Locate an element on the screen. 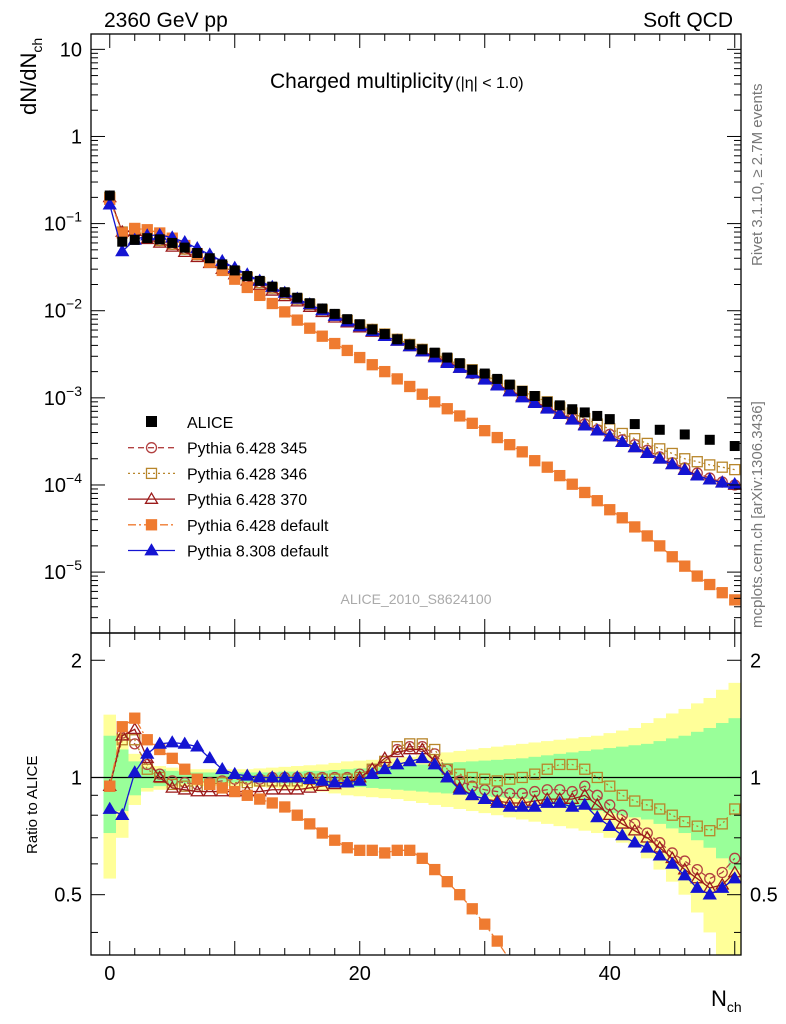 Image resolution: width=786 pixels, height=1024 pixels. legend-label-1: Pythia 6.428 346 is located at coordinates (247, 474).